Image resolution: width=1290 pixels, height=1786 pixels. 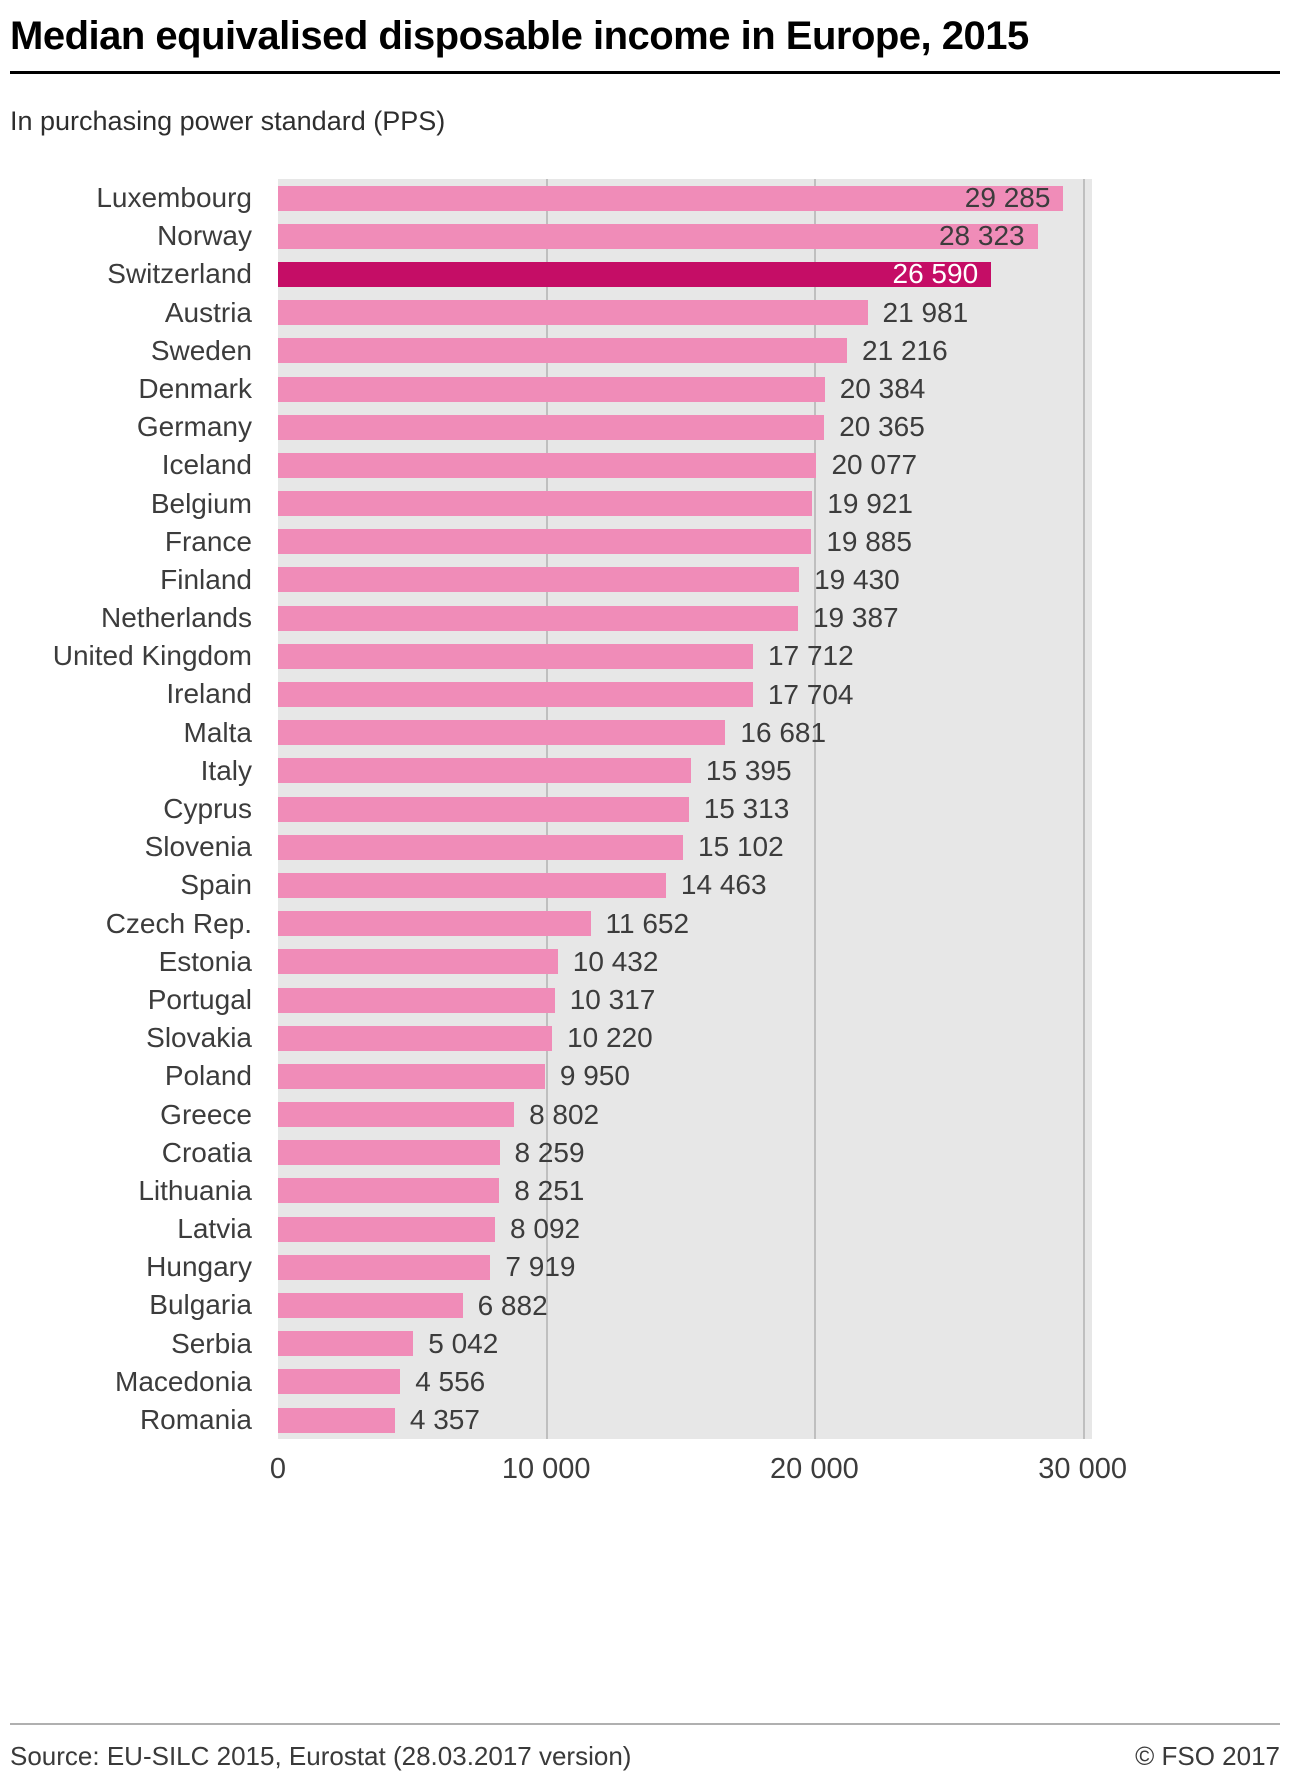 I want to click on bar-row: 16 681, so click(x=685, y=733).